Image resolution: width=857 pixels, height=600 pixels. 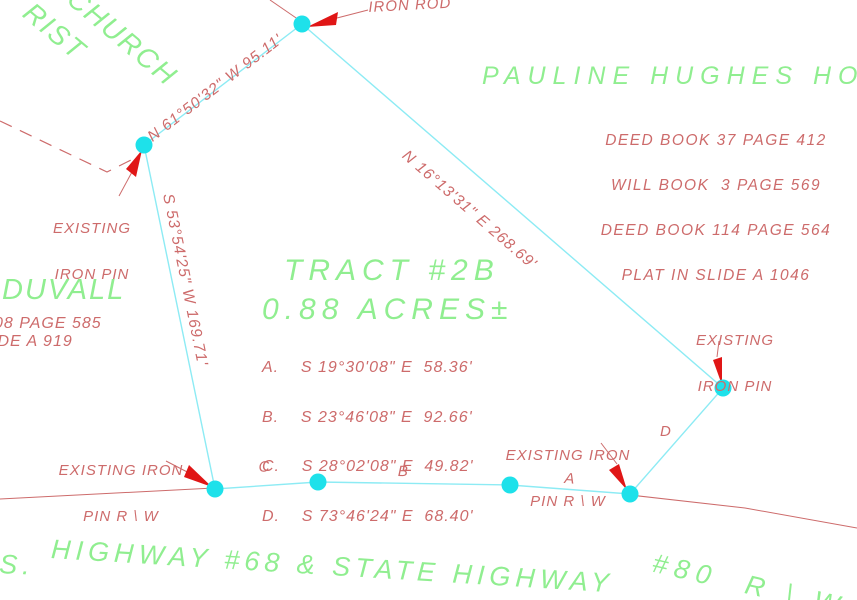 I want to click on pin-se-label: EXISTING IRON PIN R \ W, so click(x=568, y=478).